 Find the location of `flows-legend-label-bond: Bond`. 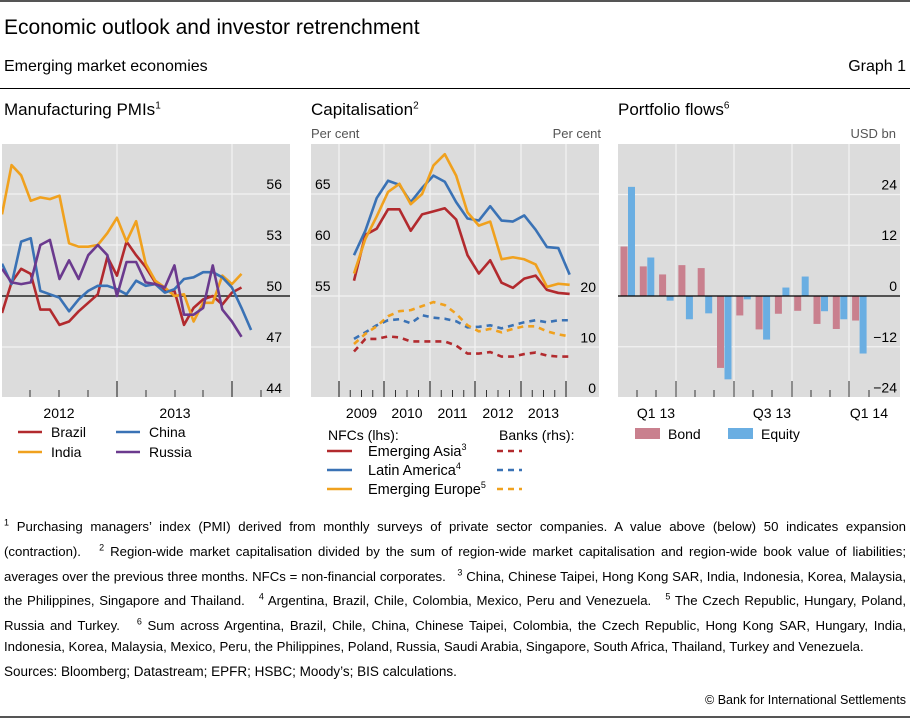

flows-legend-label-bond: Bond is located at coordinates (684, 434).